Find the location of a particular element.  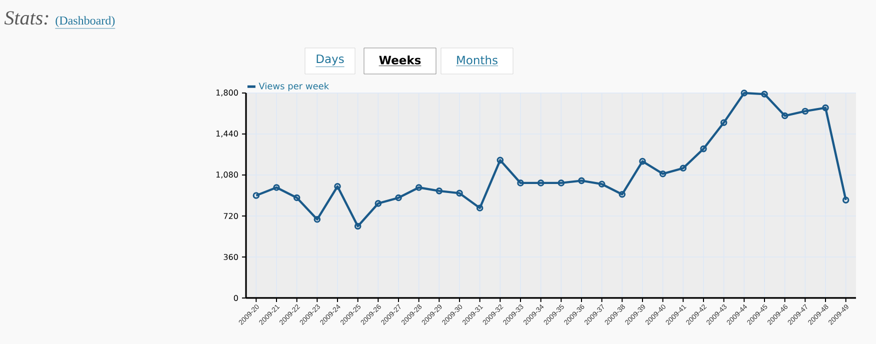

text: (Dashboard) is located at coordinates (85, 22).